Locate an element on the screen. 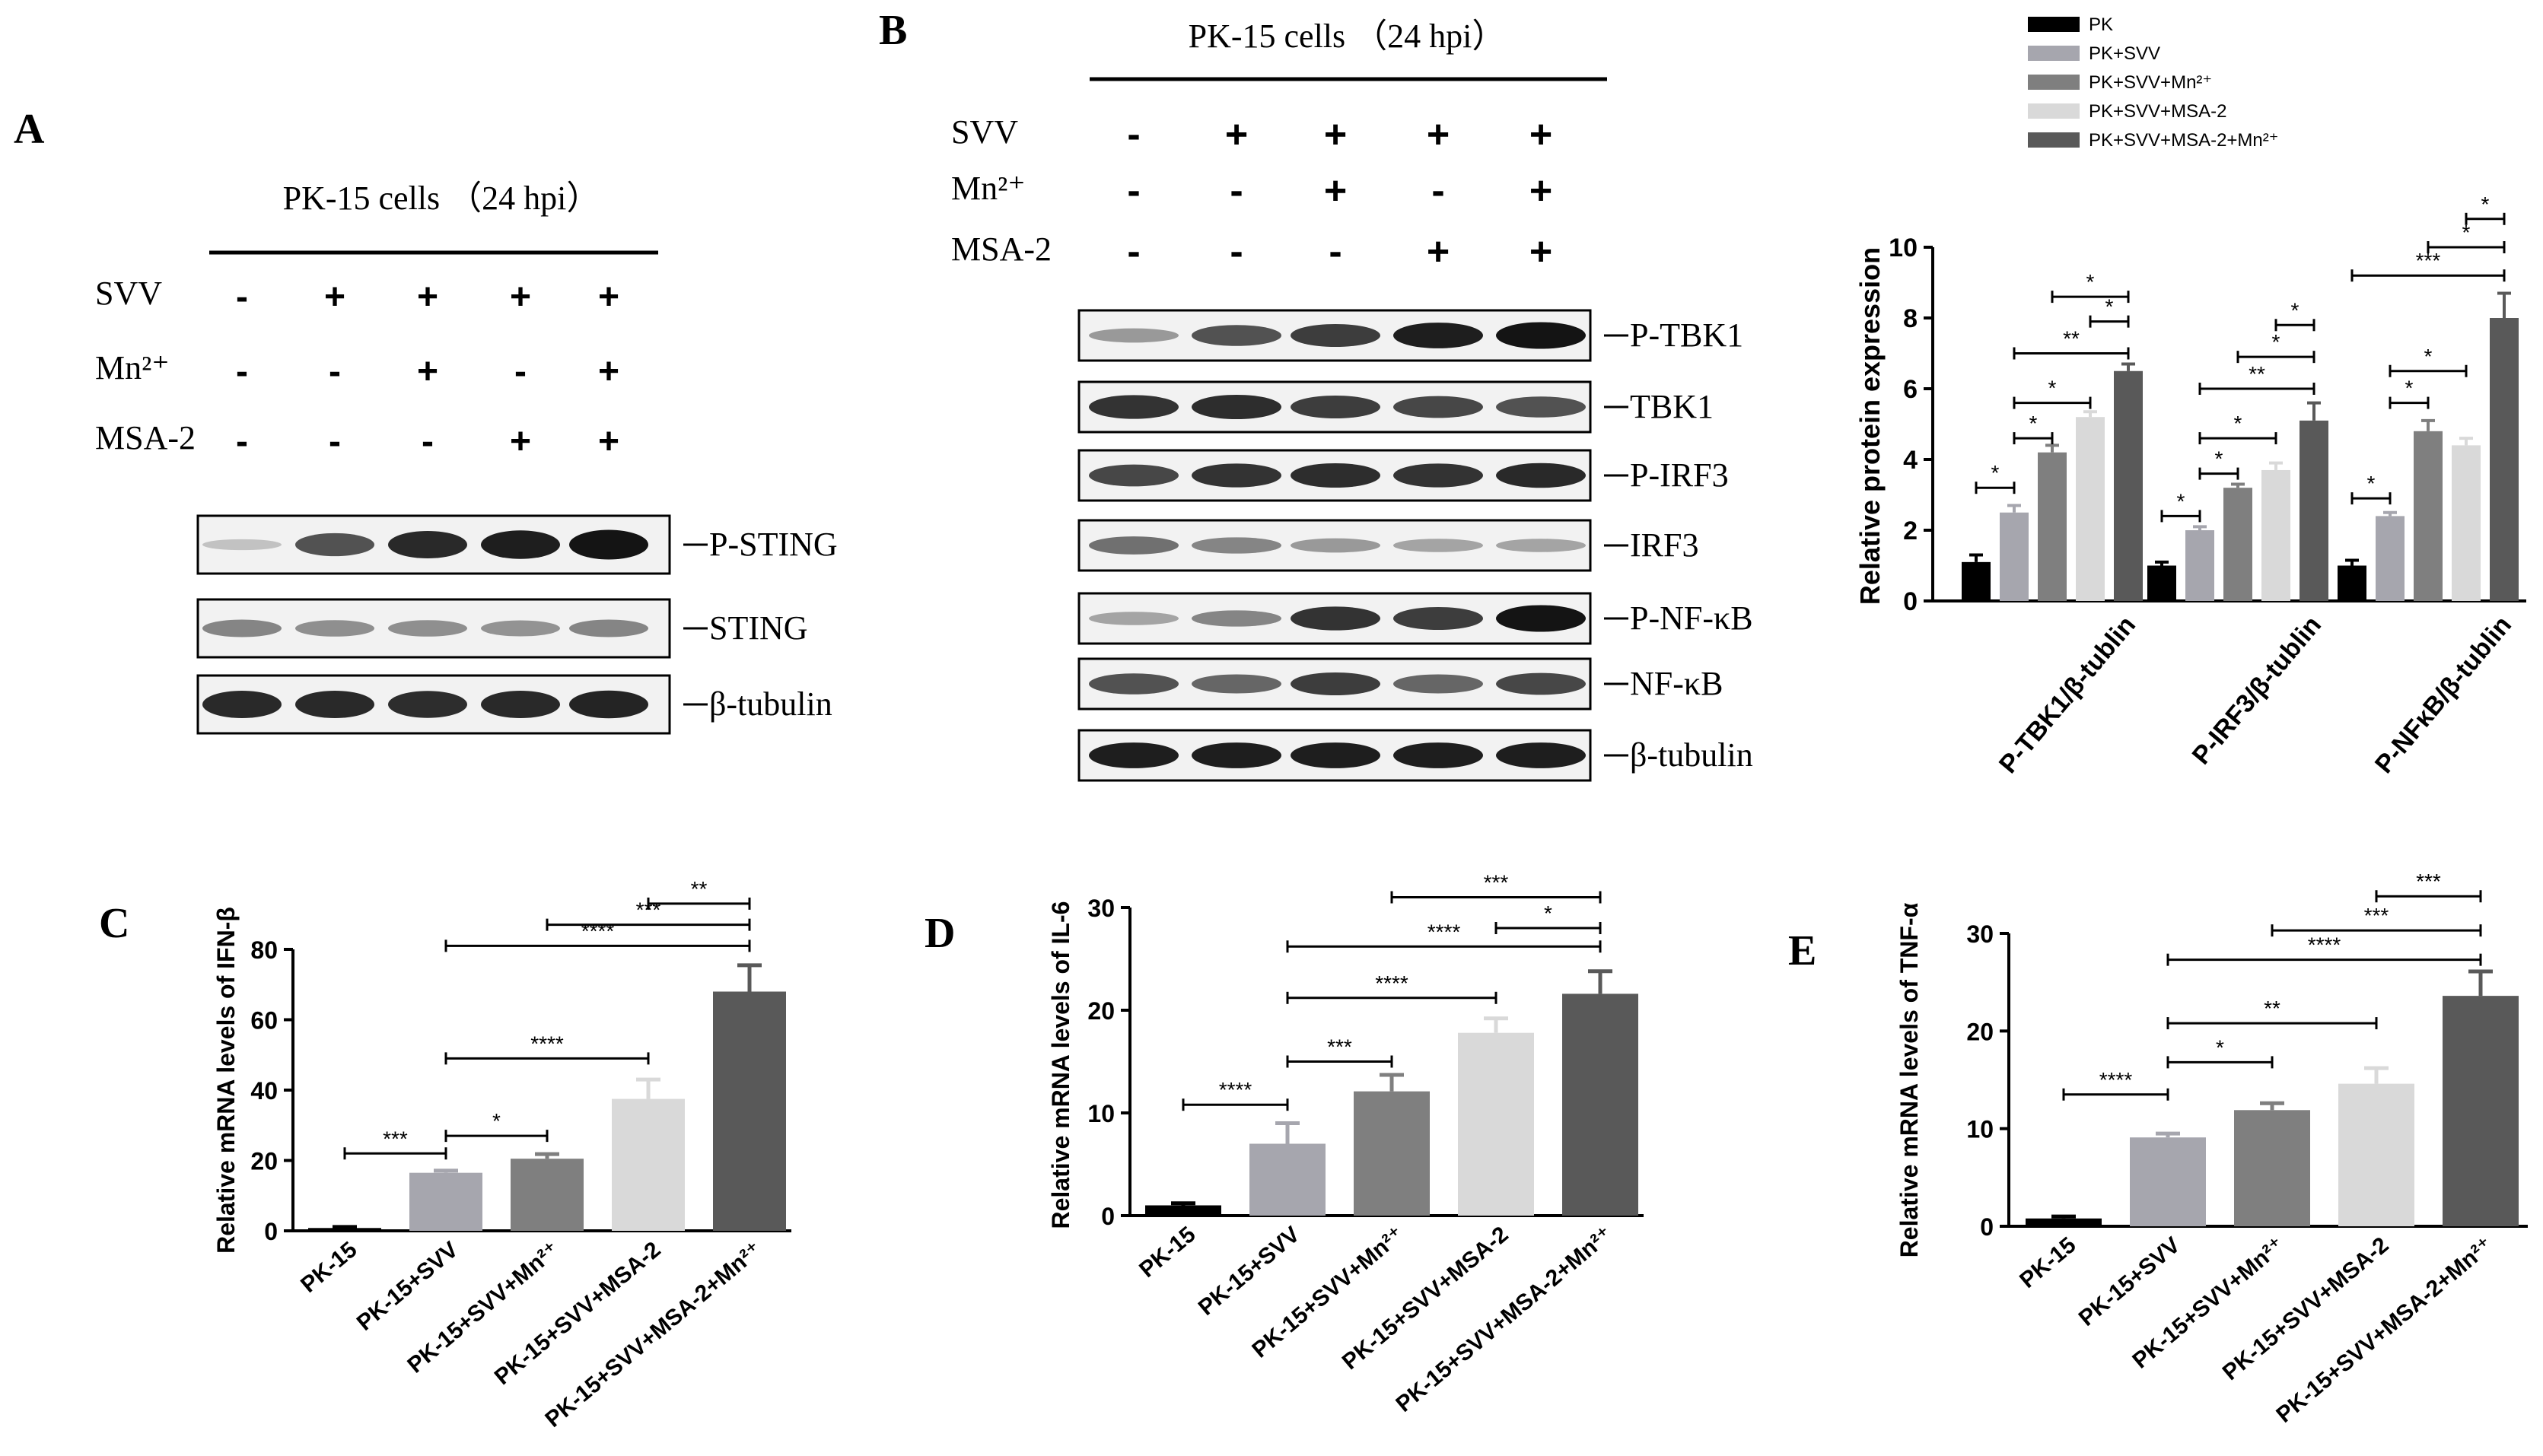 This screenshot has height=1456, width=2543. y-tick-label: 40 is located at coordinates (264, 1091).